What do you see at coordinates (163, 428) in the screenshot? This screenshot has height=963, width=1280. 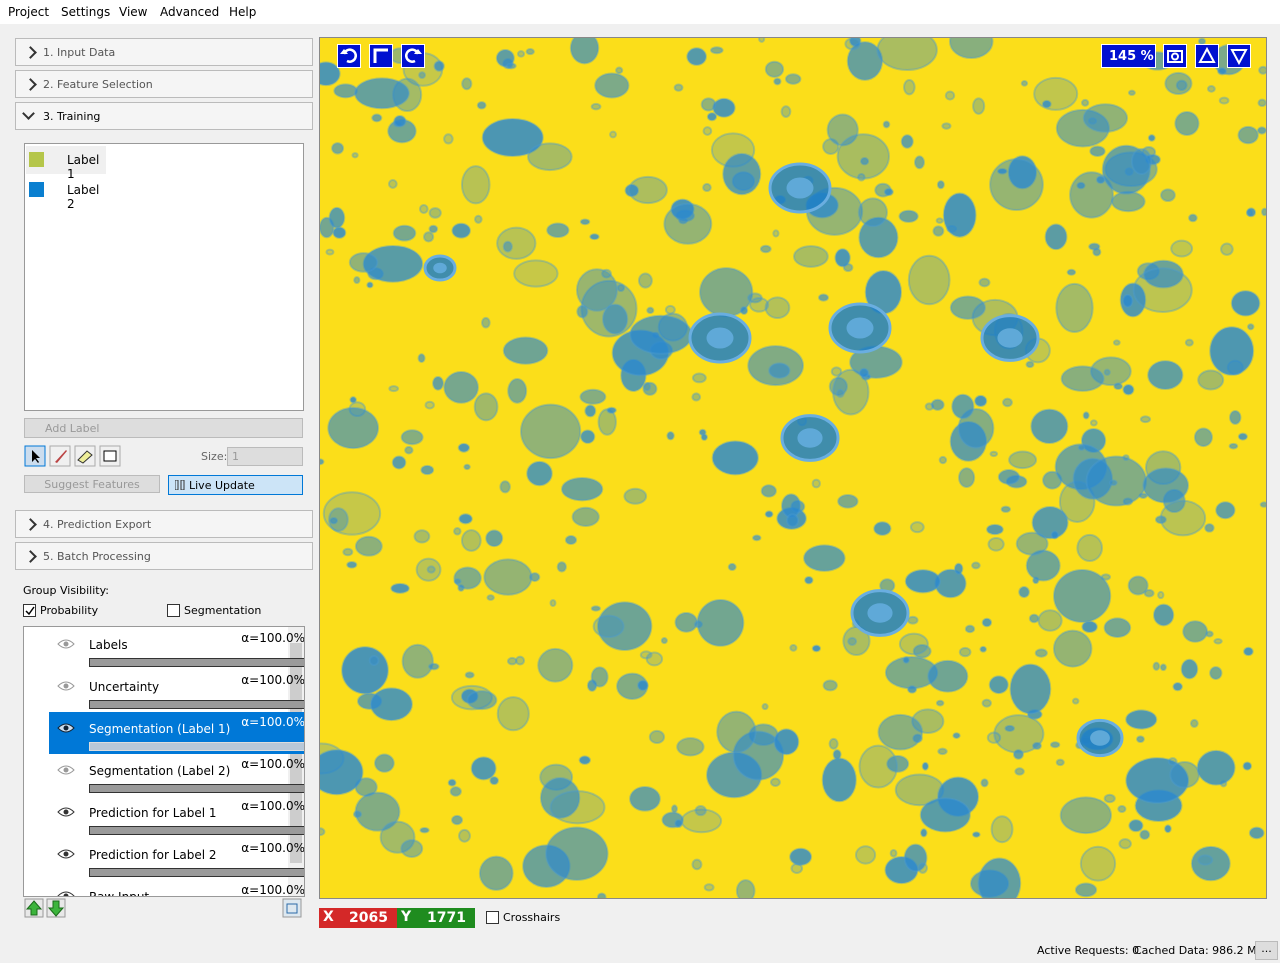 I see `add-label-button: Add Label` at bounding box center [163, 428].